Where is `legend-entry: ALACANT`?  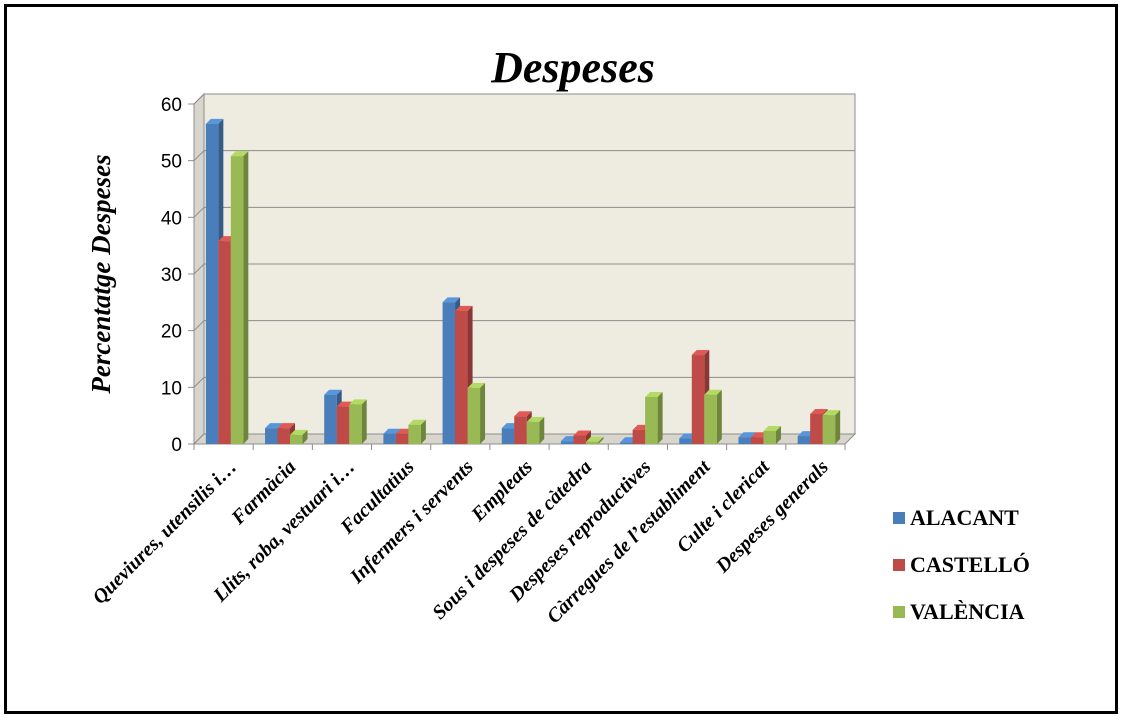
legend-entry: ALACANT is located at coordinates (956, 517).